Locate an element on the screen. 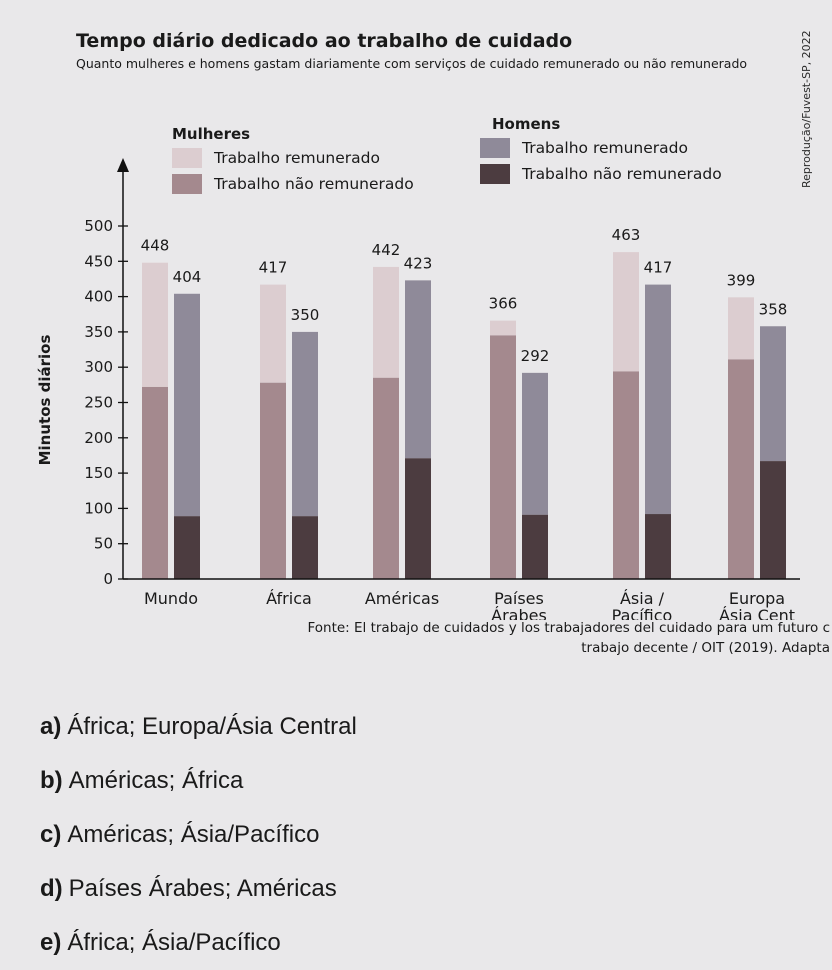 This screenshot has height=970, width=832. category-label: África is located at coordinates (289, 598).